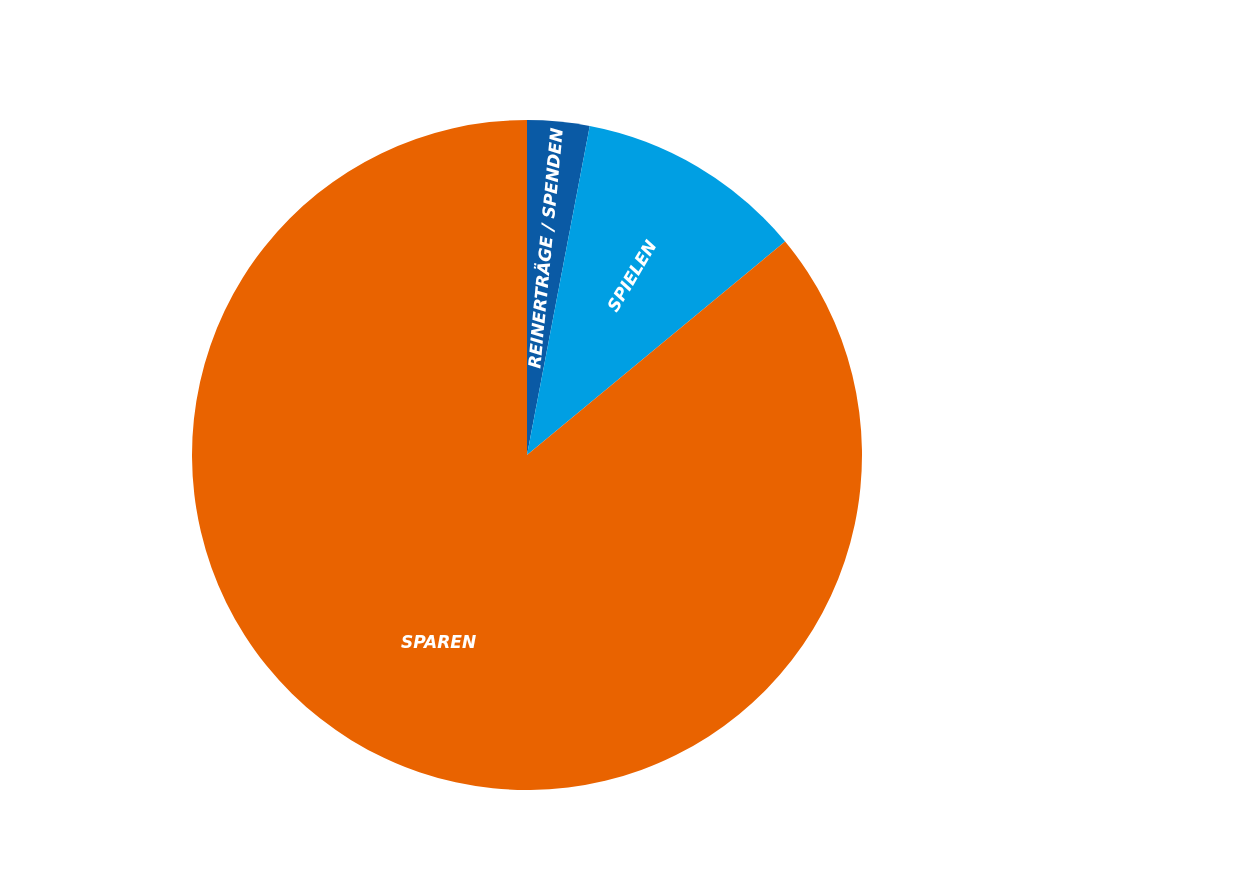  I want to click on pie-slice, so click(656, 290).